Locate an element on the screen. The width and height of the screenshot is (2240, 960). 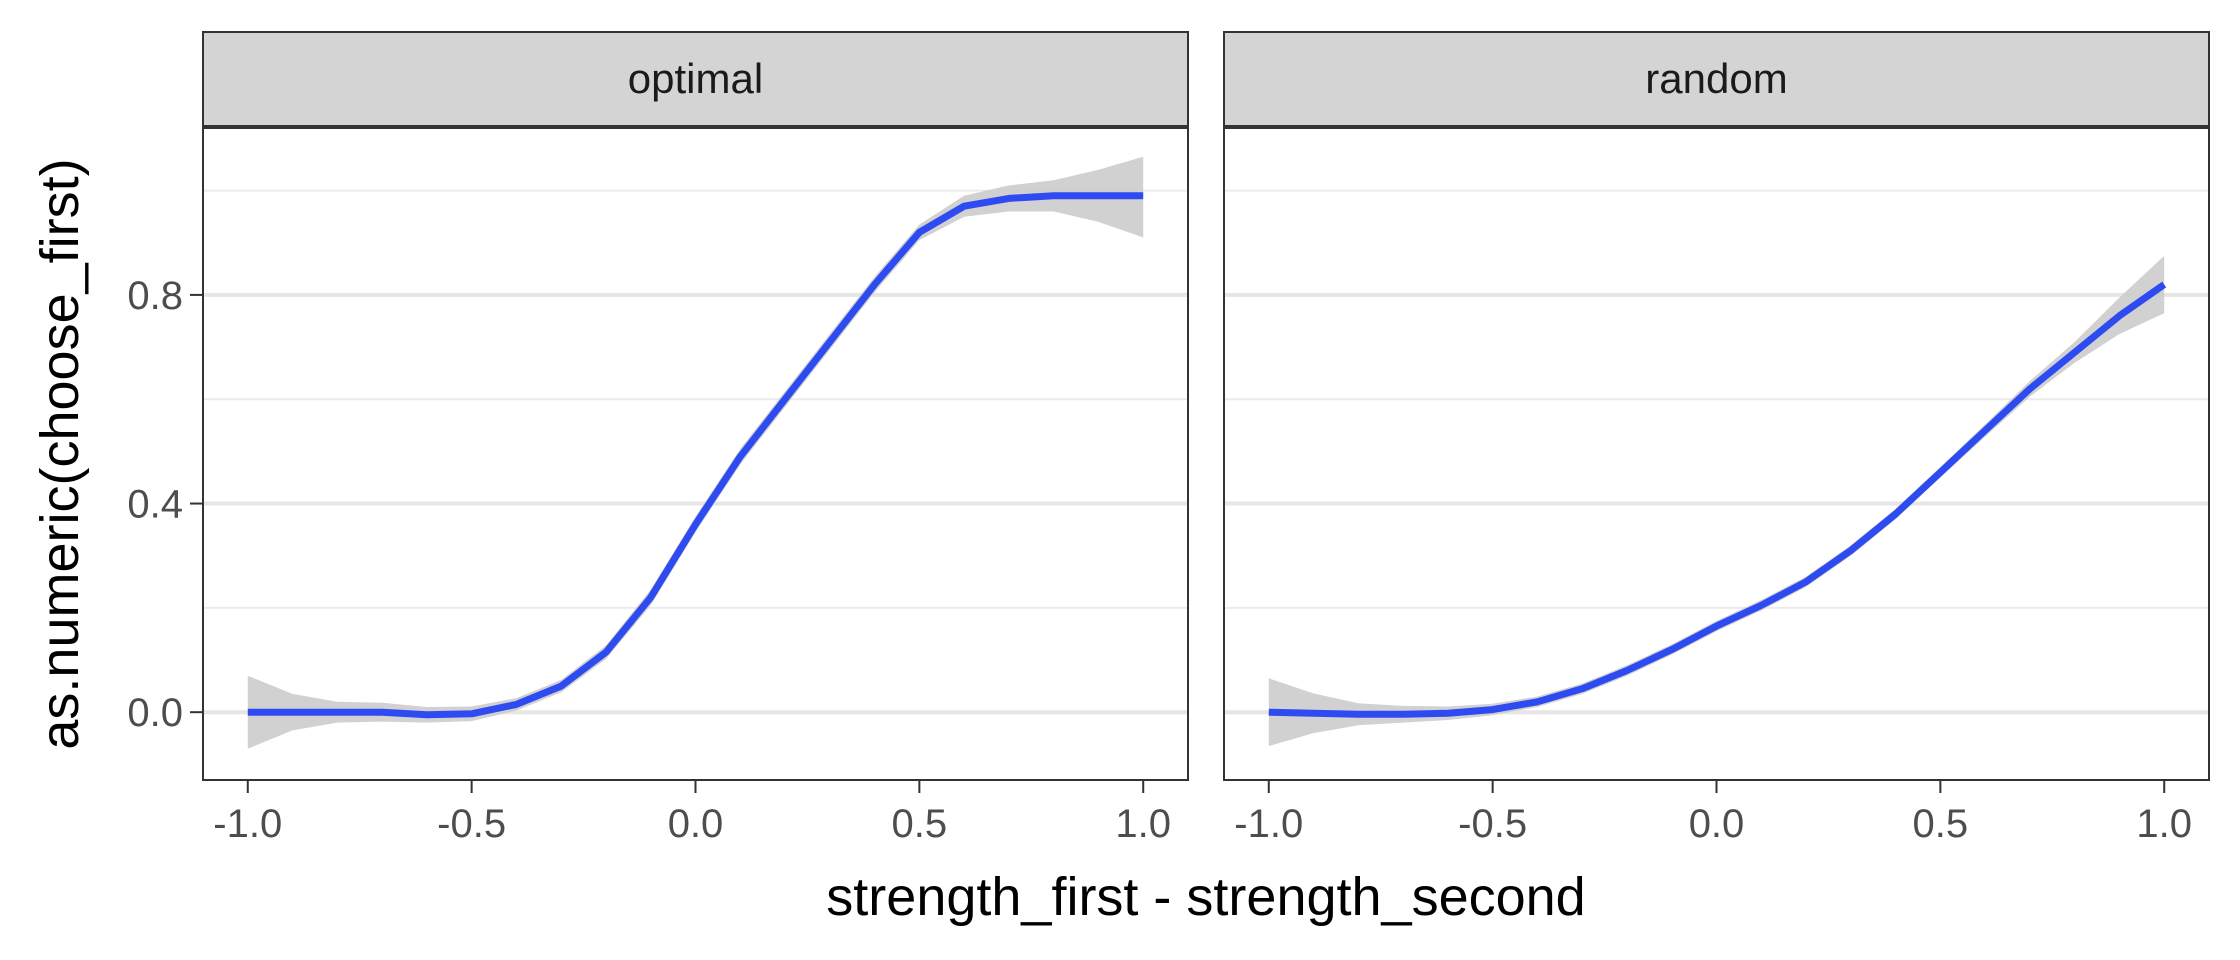
x-axis-optimal: -1.0 -0.5 0.0 0.5 1.0 is located at coordinates (692, 813).